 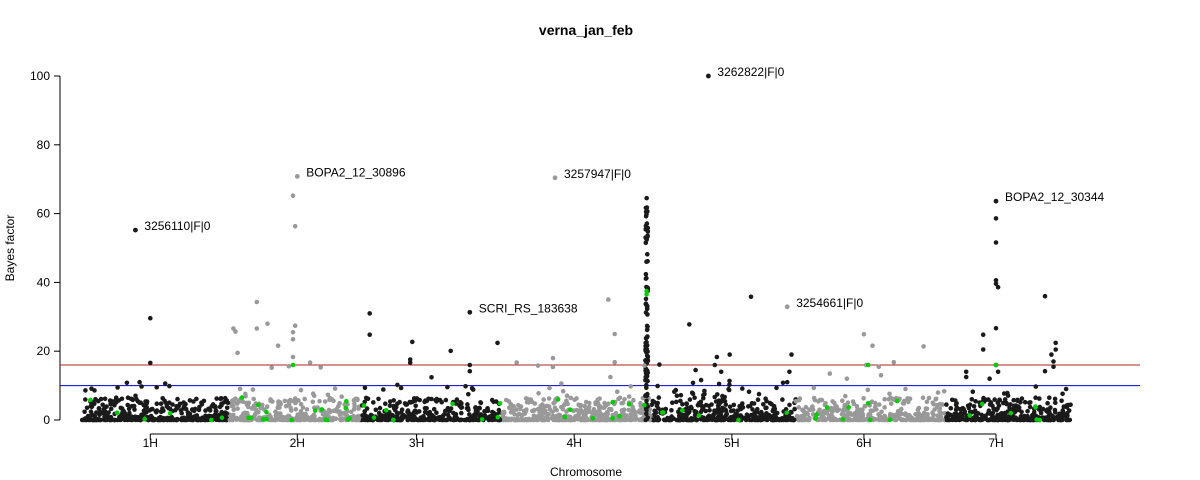 What do you see at coordinates (44, 351) in the screenshot?
I see `y-tick-label: 20` at bounding box center [44, 351].